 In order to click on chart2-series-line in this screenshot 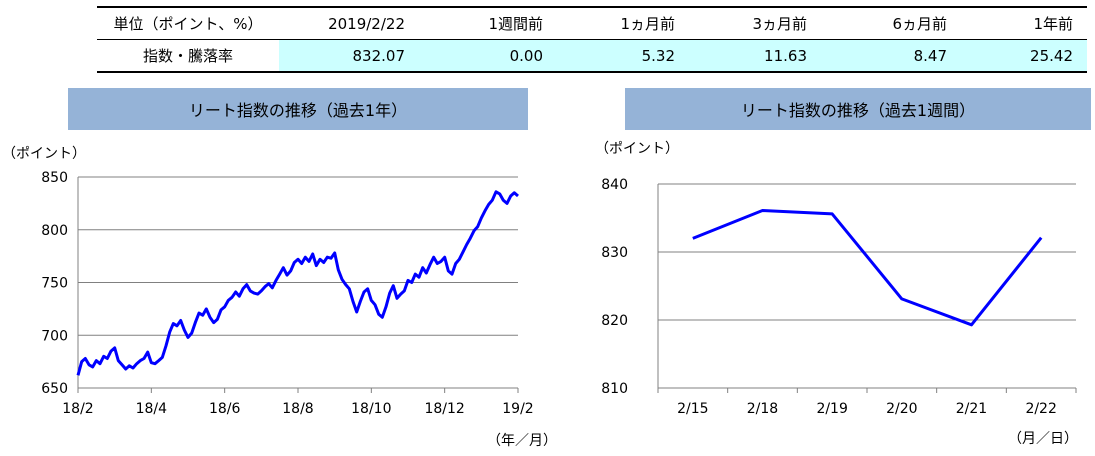, I will do `click(867, 268)`.